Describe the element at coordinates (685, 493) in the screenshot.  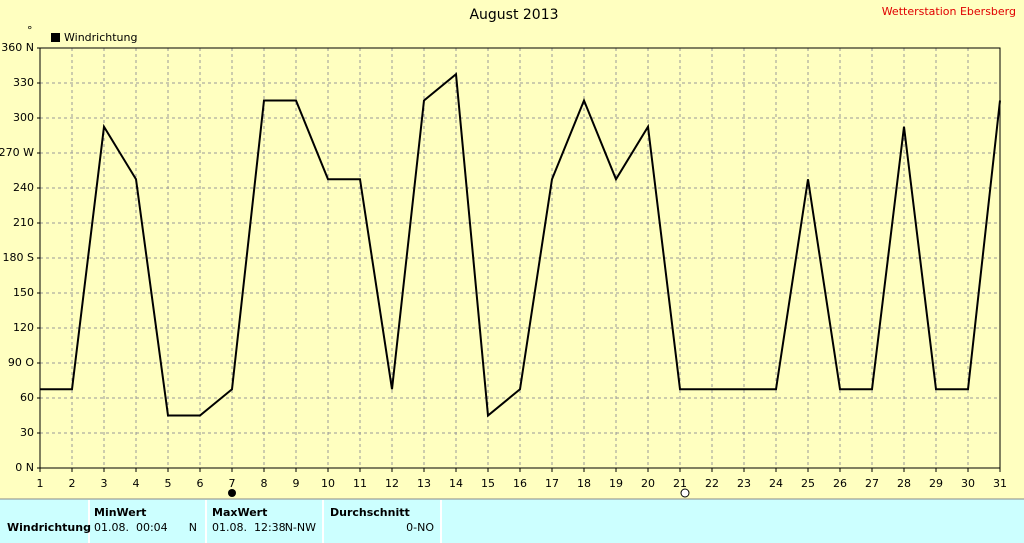
I see `max-marker` at that location.